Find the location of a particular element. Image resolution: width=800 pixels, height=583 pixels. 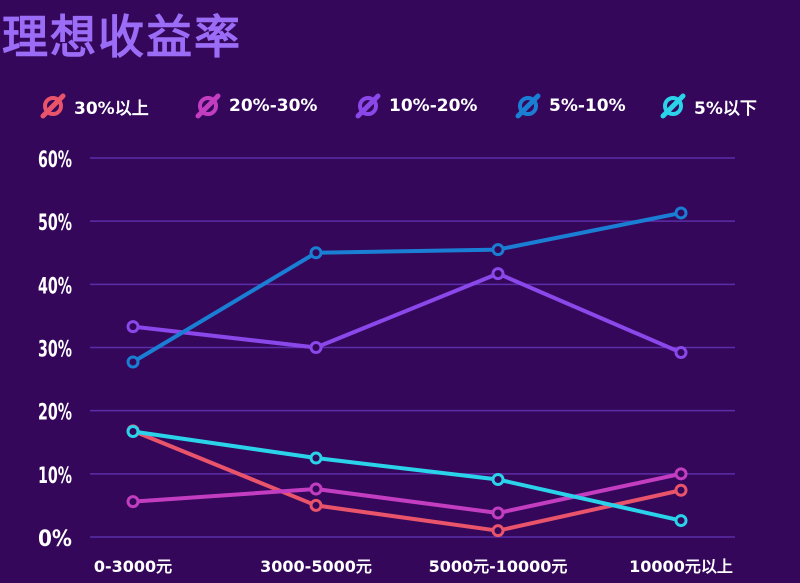

x-tick-label: 3000-5000元 is located at coordinates (316, 566).